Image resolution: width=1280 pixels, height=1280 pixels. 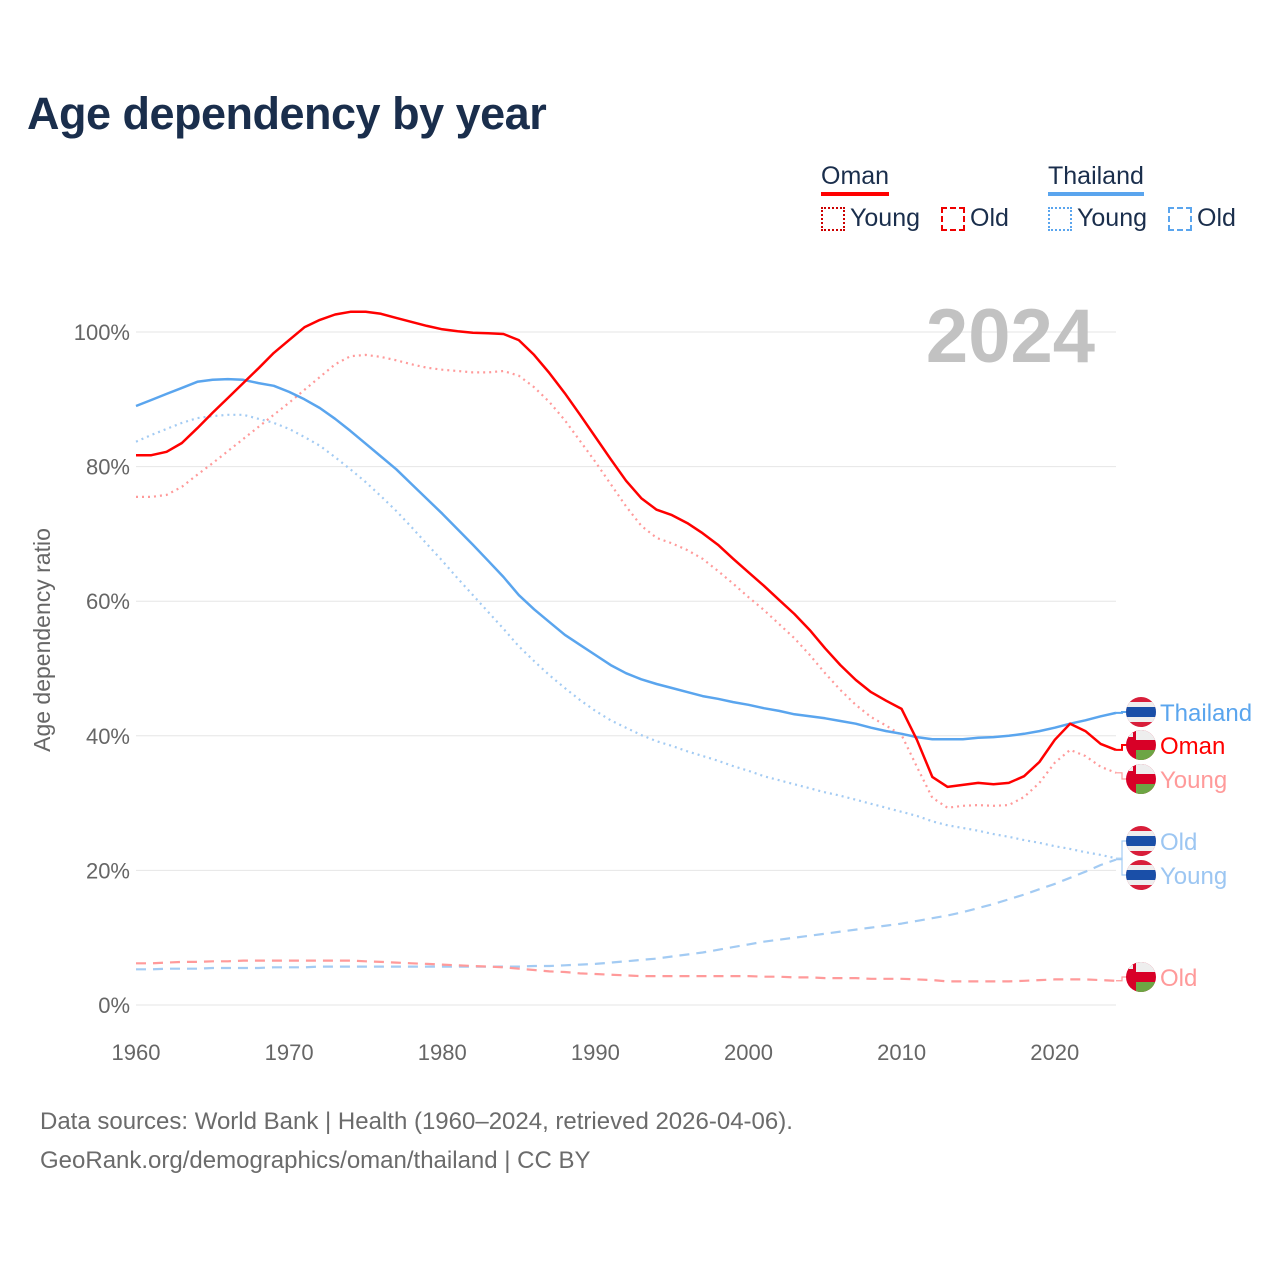 What do you see at coordinates (108, 870) in the screenshot?
I see `y-tick-label: 20%` at bounding box center [108, 870].